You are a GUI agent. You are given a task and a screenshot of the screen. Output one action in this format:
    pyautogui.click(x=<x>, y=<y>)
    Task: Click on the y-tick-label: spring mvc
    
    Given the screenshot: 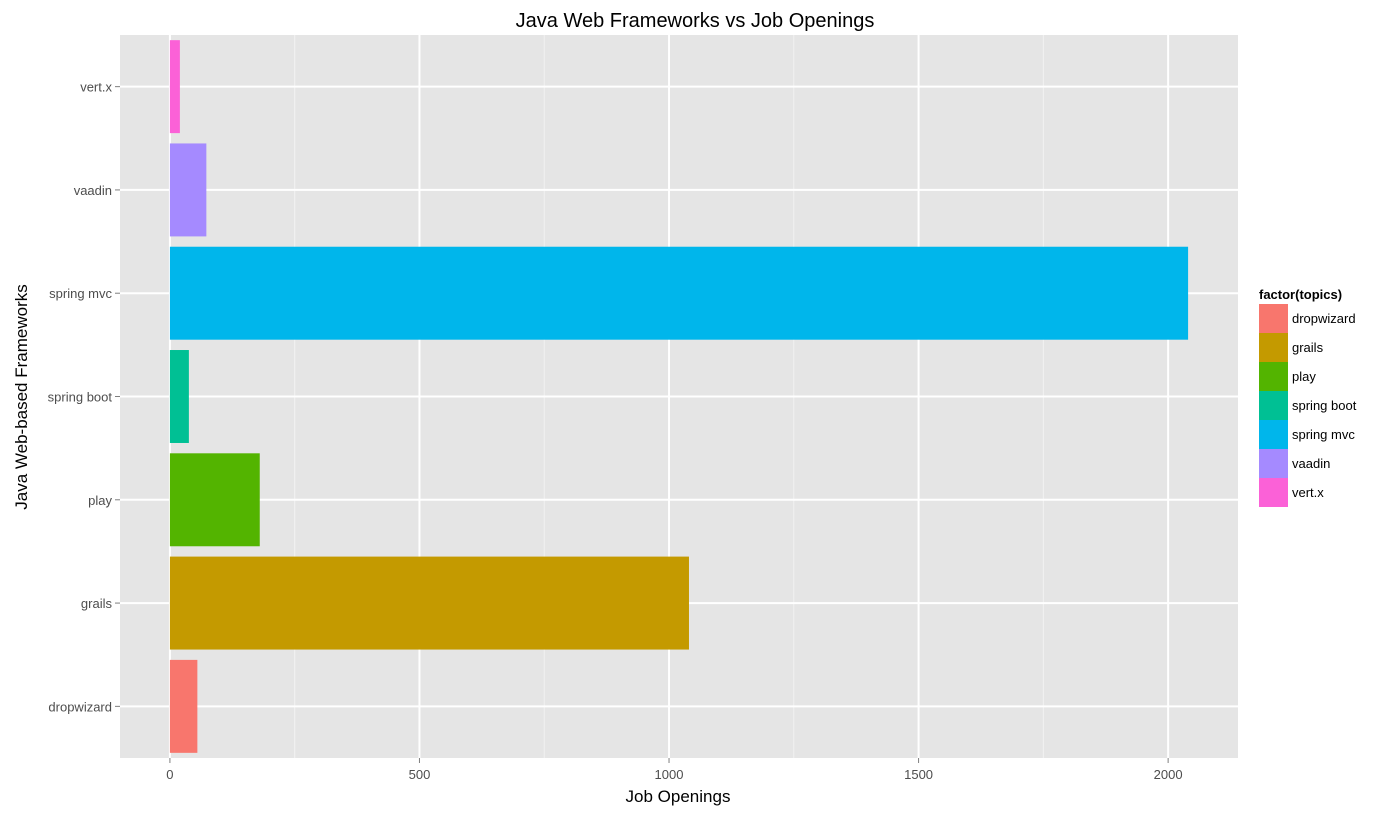 What is the action you would take?
    pyautogui.click(x=80, y=293)
    